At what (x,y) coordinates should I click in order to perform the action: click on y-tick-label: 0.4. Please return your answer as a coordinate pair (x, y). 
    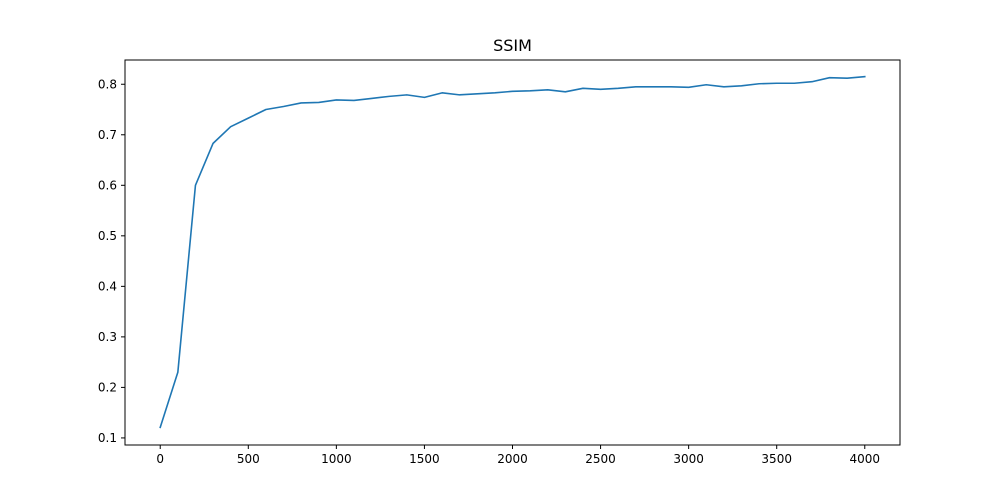
    Looking at the image, I should click on (107, 286).